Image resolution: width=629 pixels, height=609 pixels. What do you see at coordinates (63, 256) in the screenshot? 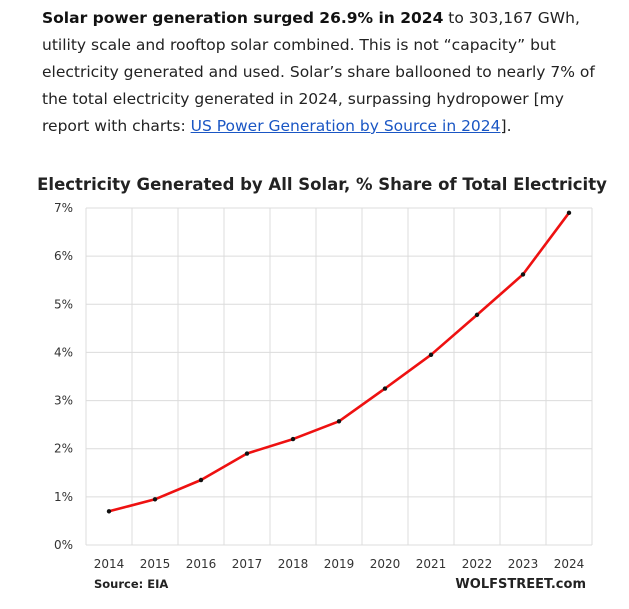
I see `y-tick-label: 6%` at bounding box center [63, 256].